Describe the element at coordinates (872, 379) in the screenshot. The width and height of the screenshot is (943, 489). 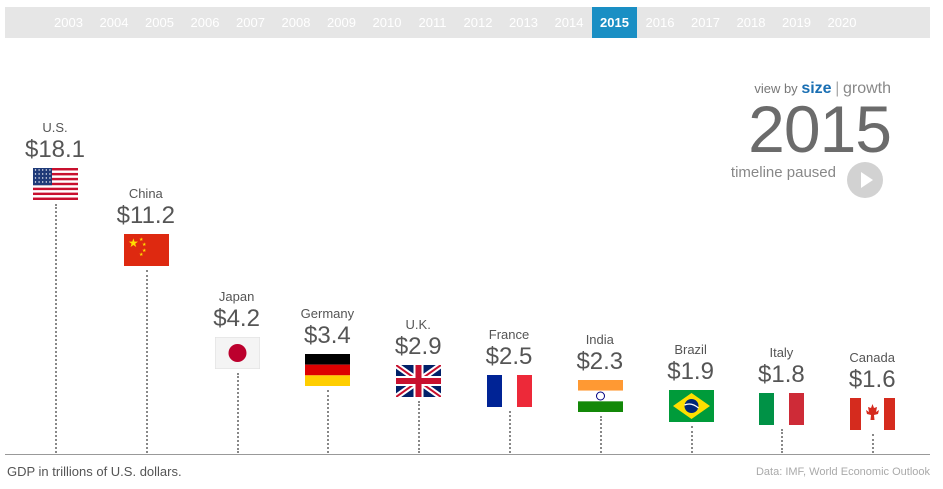
I see `gdp-value-label: $1.6` at that location.